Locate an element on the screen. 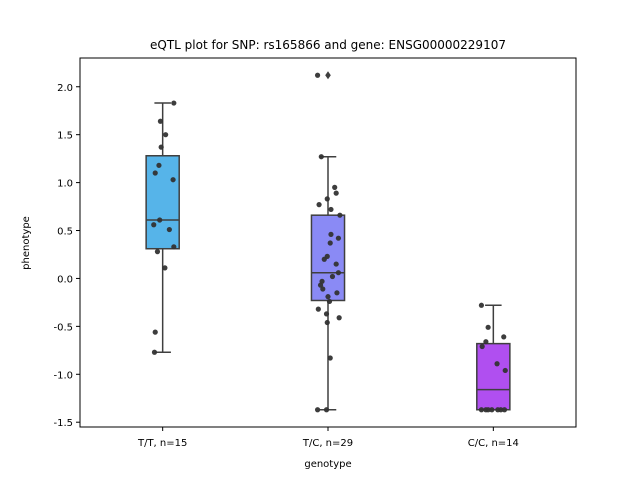 This screenshot has width=640, height=480. x-tick-label: T/T, n=15 is located at coordinates (162, 443).